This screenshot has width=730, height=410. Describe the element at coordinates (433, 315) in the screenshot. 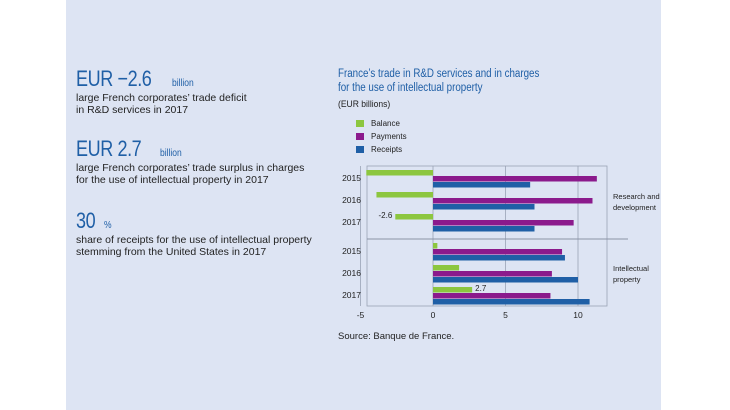

I see `x-tick-label: 0` at that location.